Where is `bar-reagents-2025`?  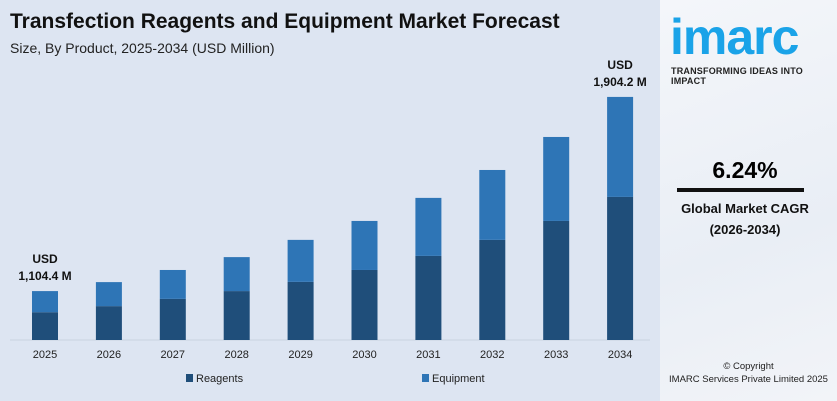 bar-reagents-2025 is located at coordinates (45, 326).